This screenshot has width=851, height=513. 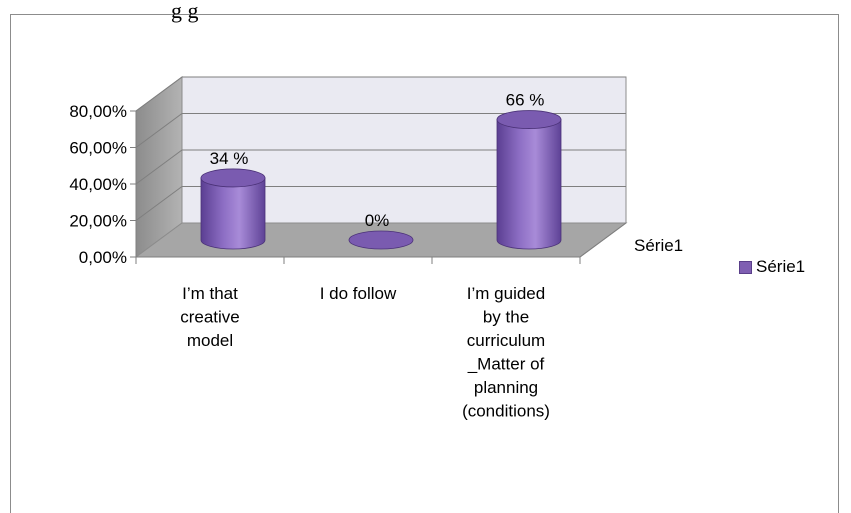 What do you see at coordinates (506, 317) in the screenshot?
I see `category-label: by the` at bounding box center [506, 317].